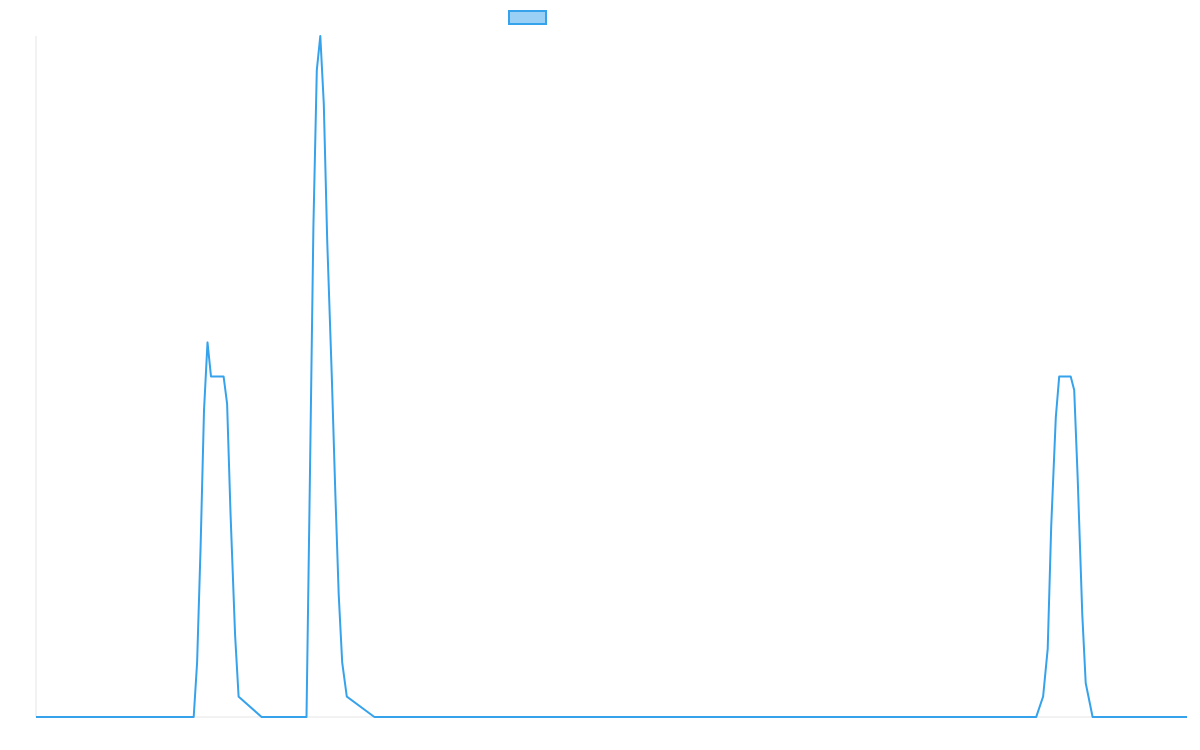  I want to click on legend-swatch, so click(527, 17).